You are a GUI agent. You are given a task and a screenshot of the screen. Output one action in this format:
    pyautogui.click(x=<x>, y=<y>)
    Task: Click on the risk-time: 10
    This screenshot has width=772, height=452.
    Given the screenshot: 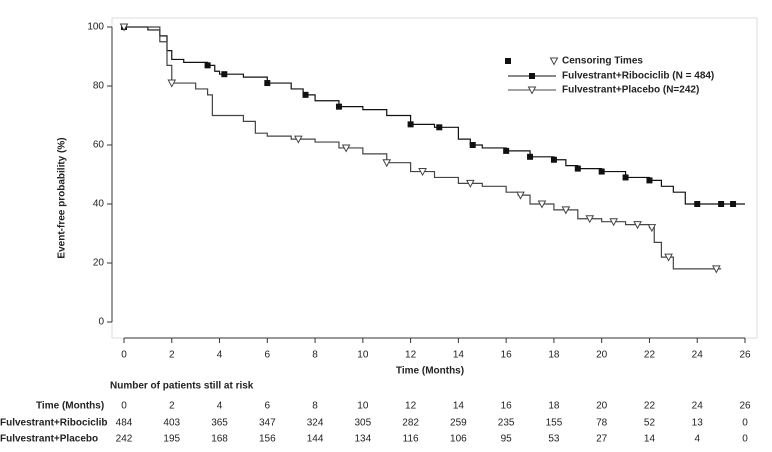 What is the action you would take?
    pyautogui.click(x=363, y=406)
    